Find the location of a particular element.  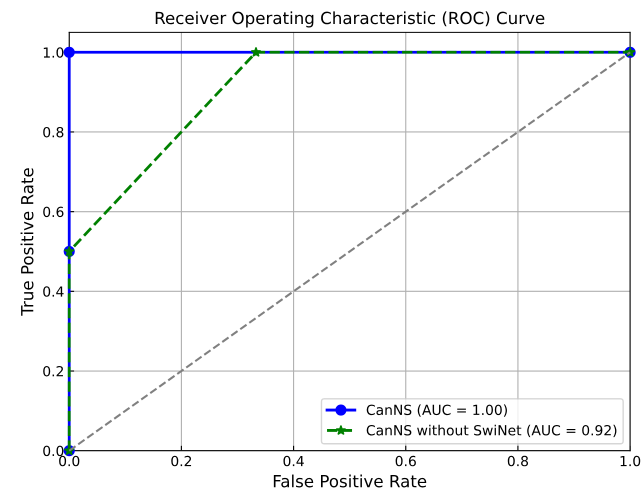

y-axis-title: True Positive Rate is located at coordinates (27, 242).